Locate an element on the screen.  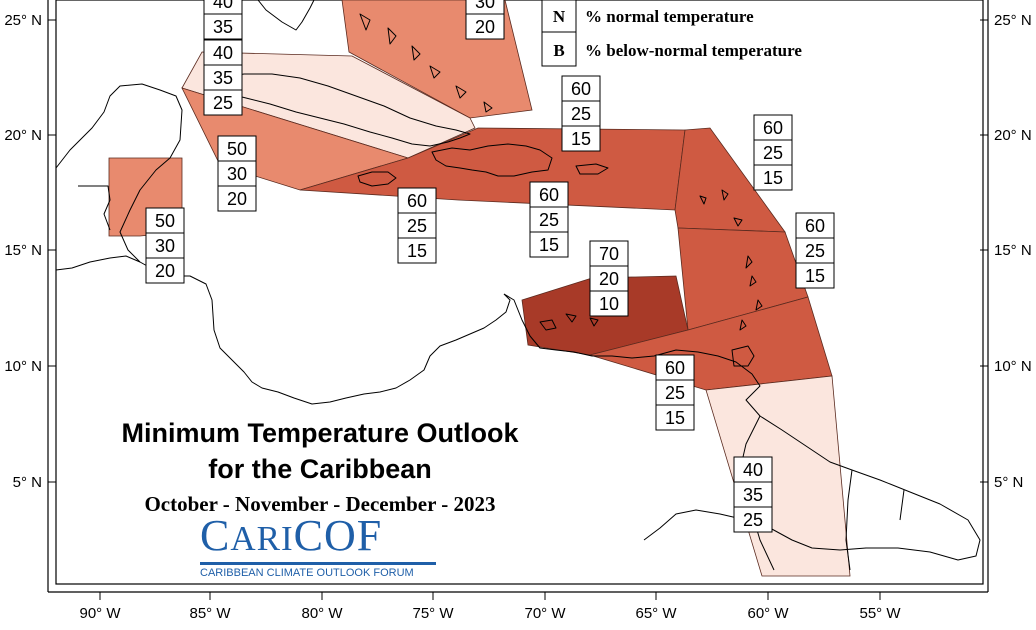
legend-text-below: % below-normal temperature is located at coordinates (693, 50).